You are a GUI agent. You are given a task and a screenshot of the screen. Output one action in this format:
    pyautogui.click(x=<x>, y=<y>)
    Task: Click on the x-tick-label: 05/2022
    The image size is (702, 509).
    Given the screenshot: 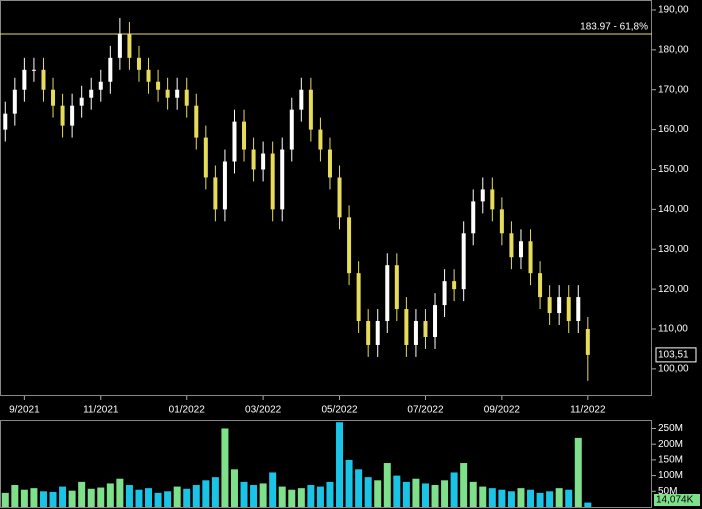 What is the action you would take?
    pyautogui.click(x=339, y=410)
    